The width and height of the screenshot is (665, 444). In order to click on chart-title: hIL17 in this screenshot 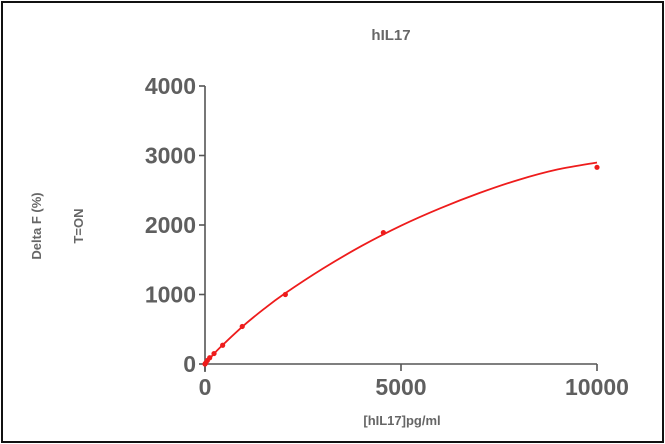, I will do `click(390, 35)`.